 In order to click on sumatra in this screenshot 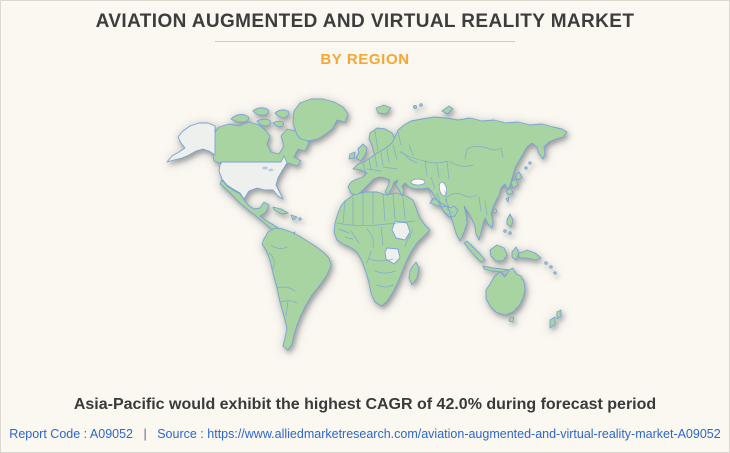, I will do `click(474, 251)`.